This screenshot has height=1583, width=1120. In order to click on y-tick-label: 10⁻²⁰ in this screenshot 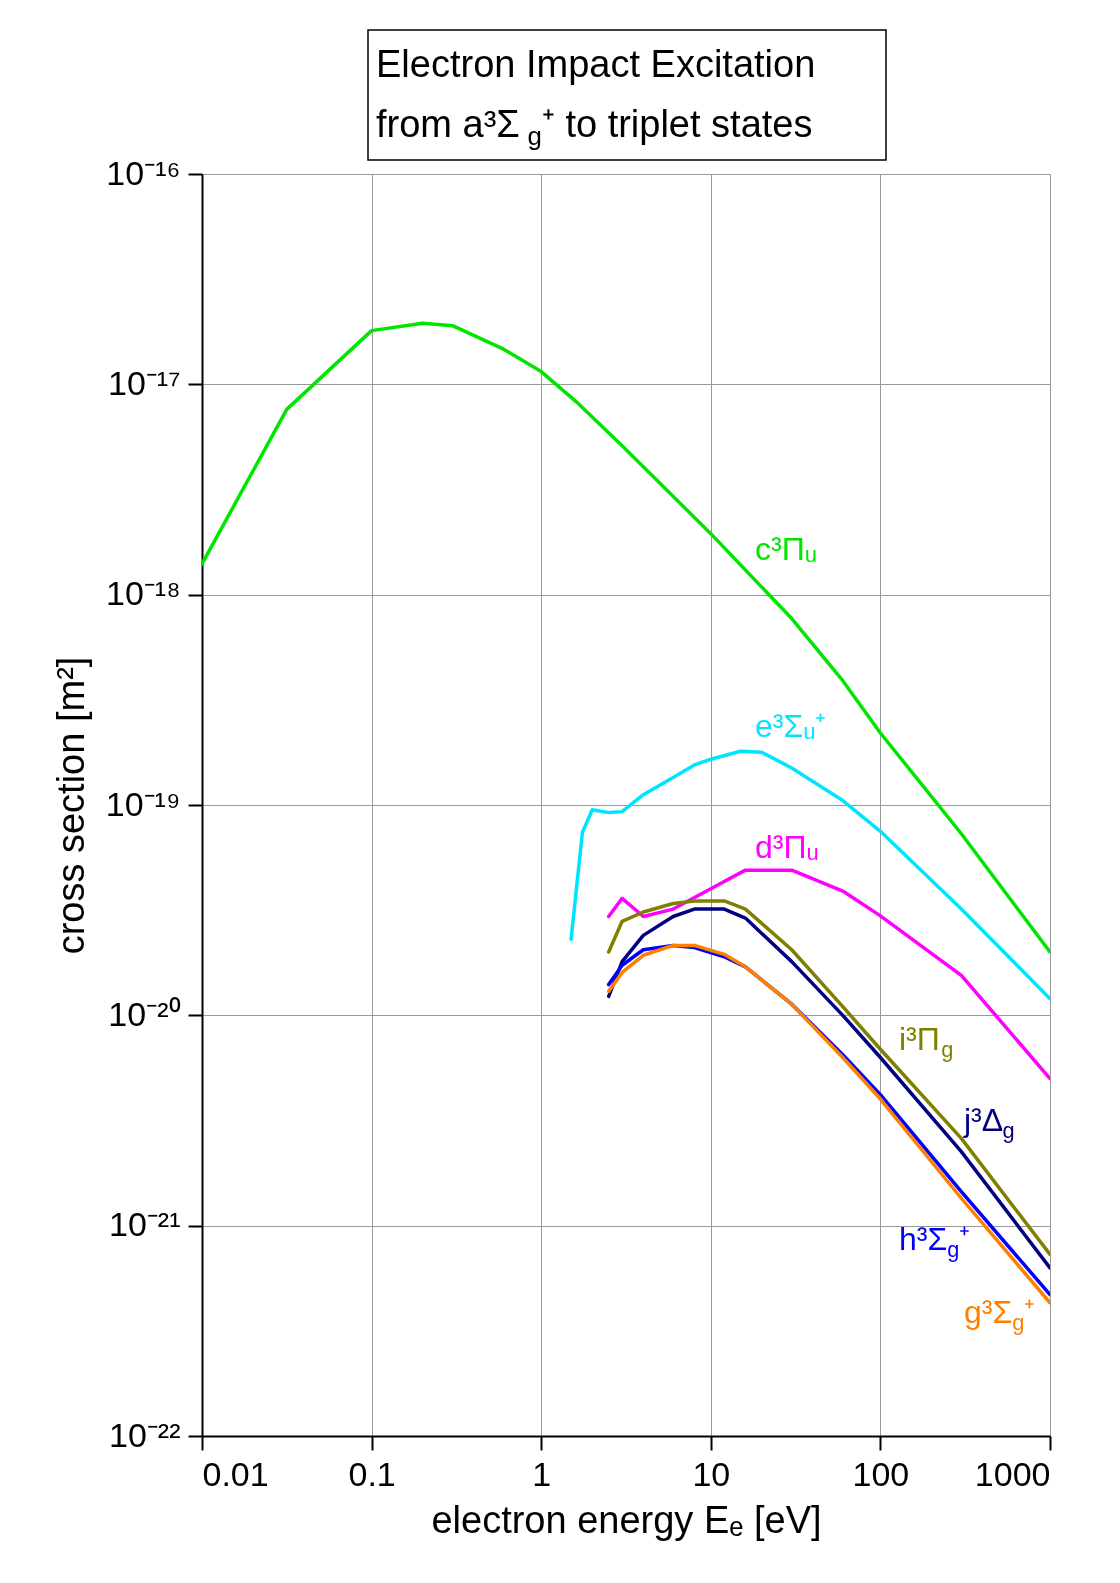, I will do `click(144, 1013)`.